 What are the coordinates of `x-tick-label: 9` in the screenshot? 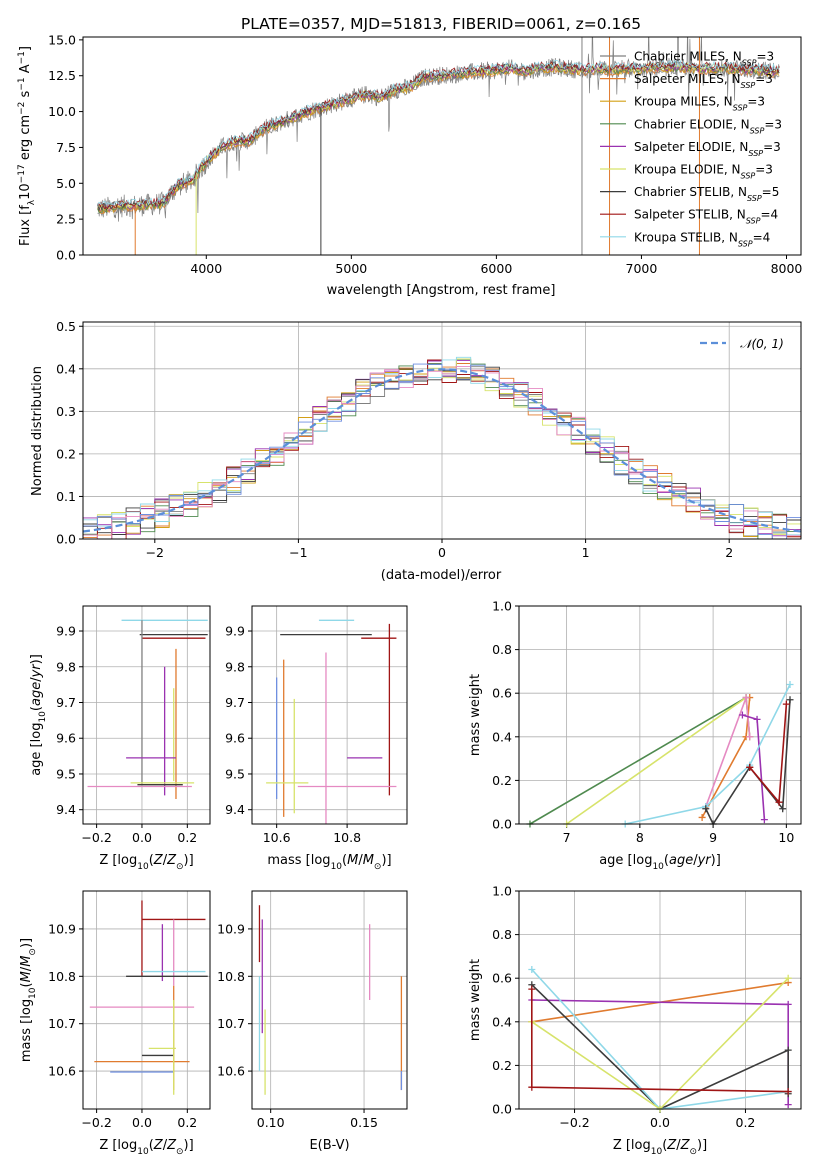 It's located at (713, 837).